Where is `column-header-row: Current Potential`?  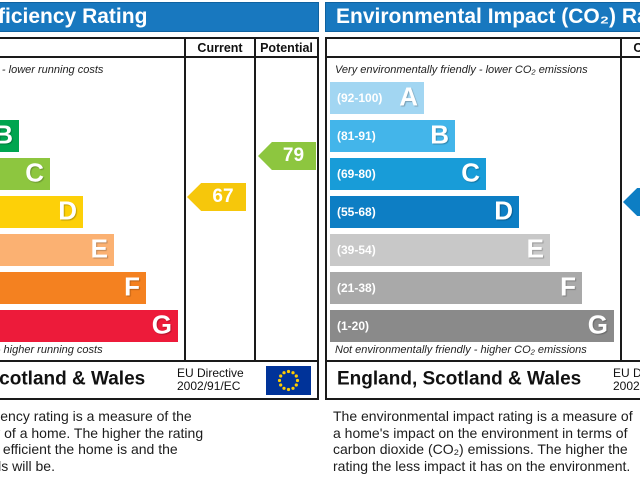 column-header-row: Current Potential is located at coordinates (158, 48).